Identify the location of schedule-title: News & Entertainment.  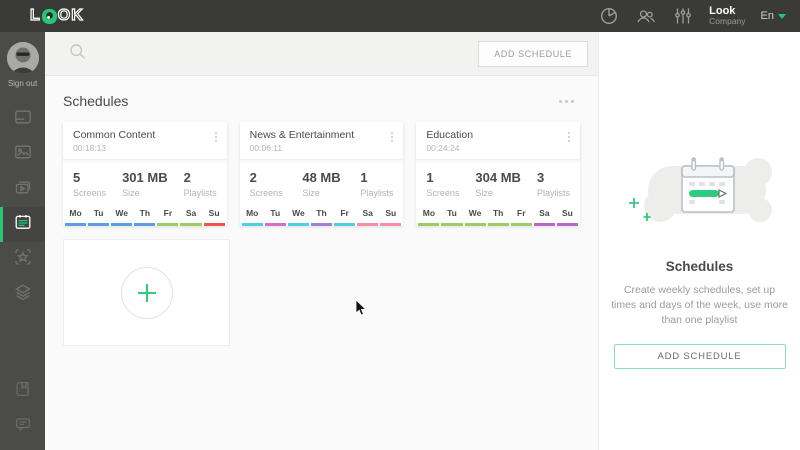
(302, 135).